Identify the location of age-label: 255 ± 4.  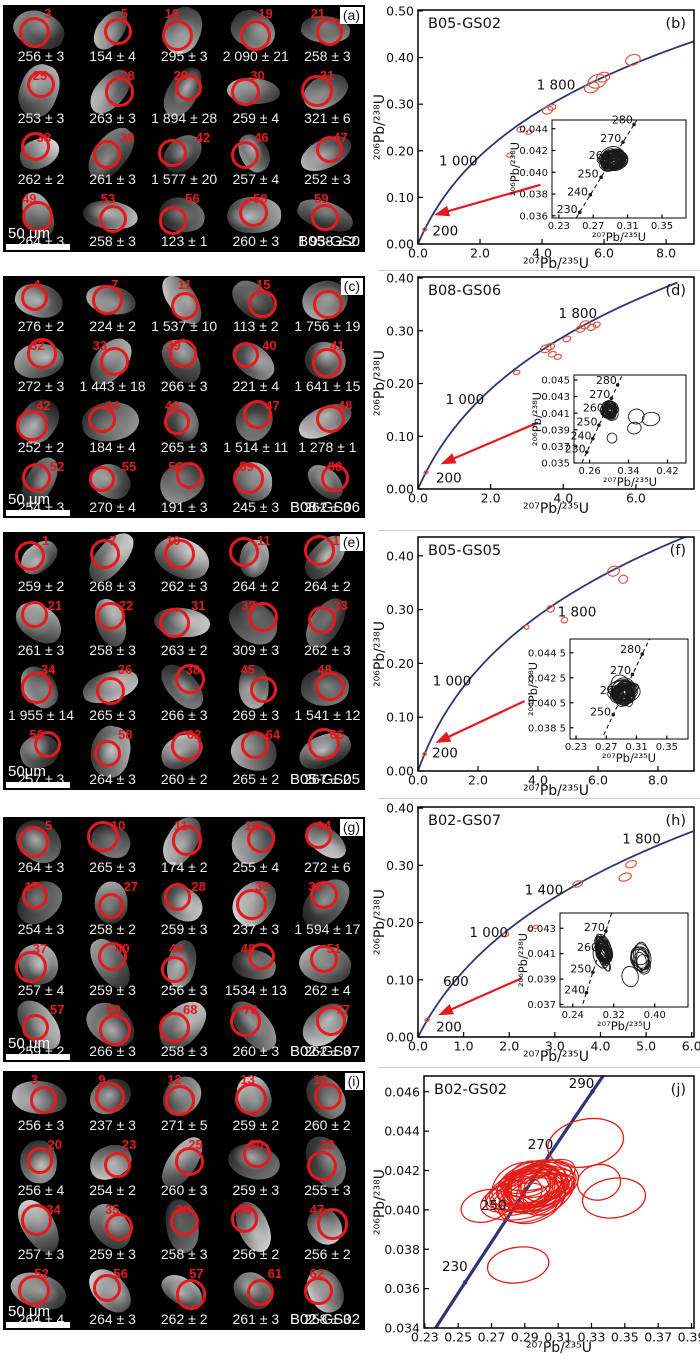
(256, 867).